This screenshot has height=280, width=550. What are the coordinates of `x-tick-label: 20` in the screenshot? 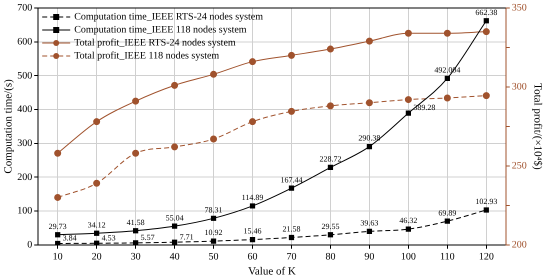 It's located at (97, 256).